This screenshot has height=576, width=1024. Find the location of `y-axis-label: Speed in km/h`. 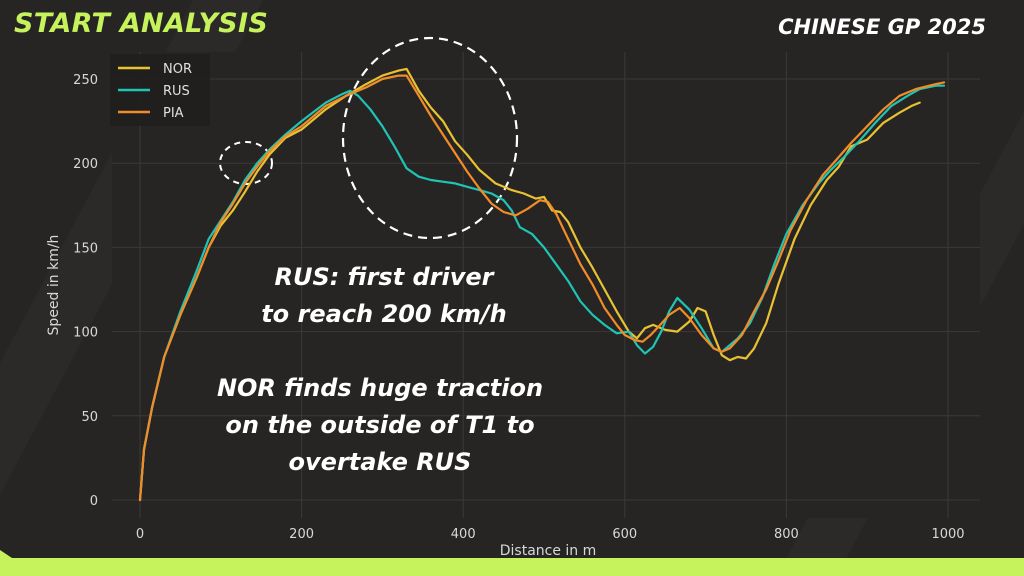

y-axis-label: Speed in km/h is located at coordinates (54, 285).